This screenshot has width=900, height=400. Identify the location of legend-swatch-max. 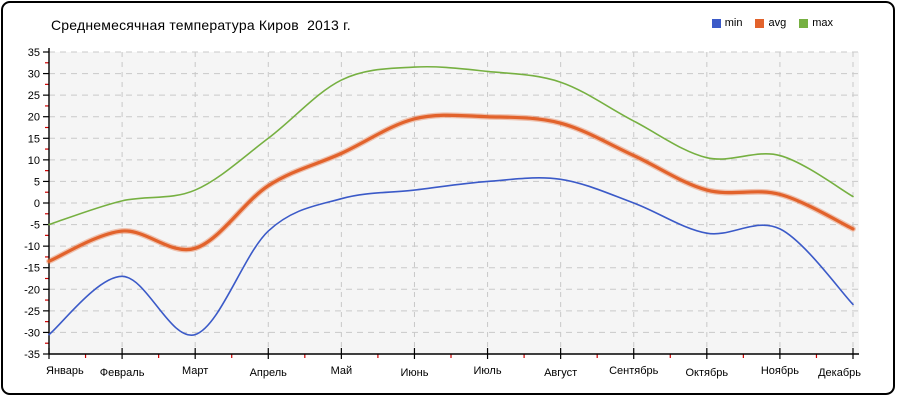
(804, 23).